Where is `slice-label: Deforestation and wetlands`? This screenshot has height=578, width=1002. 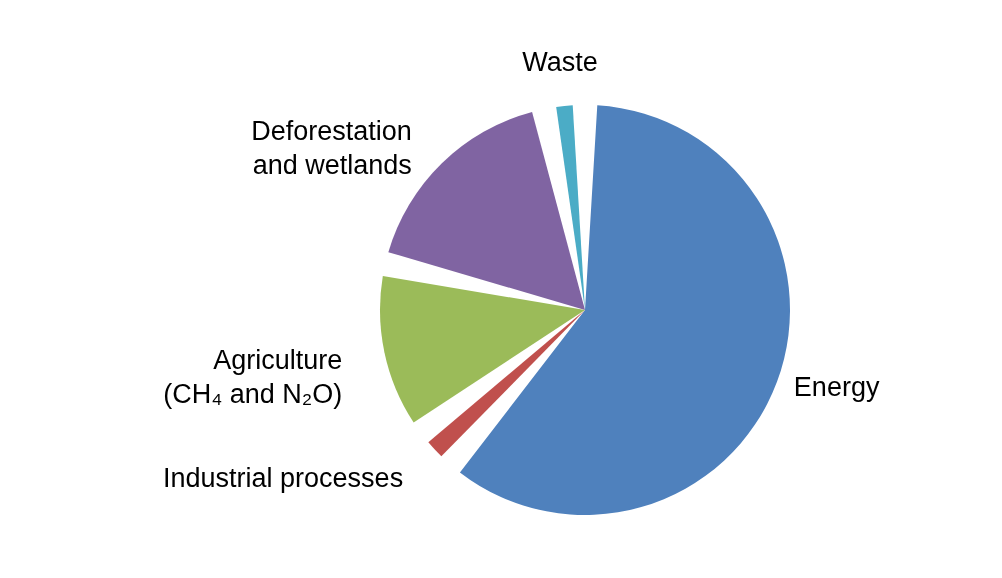
slice-label: Deforestation and wetlands is located at coordinates (331, 148).